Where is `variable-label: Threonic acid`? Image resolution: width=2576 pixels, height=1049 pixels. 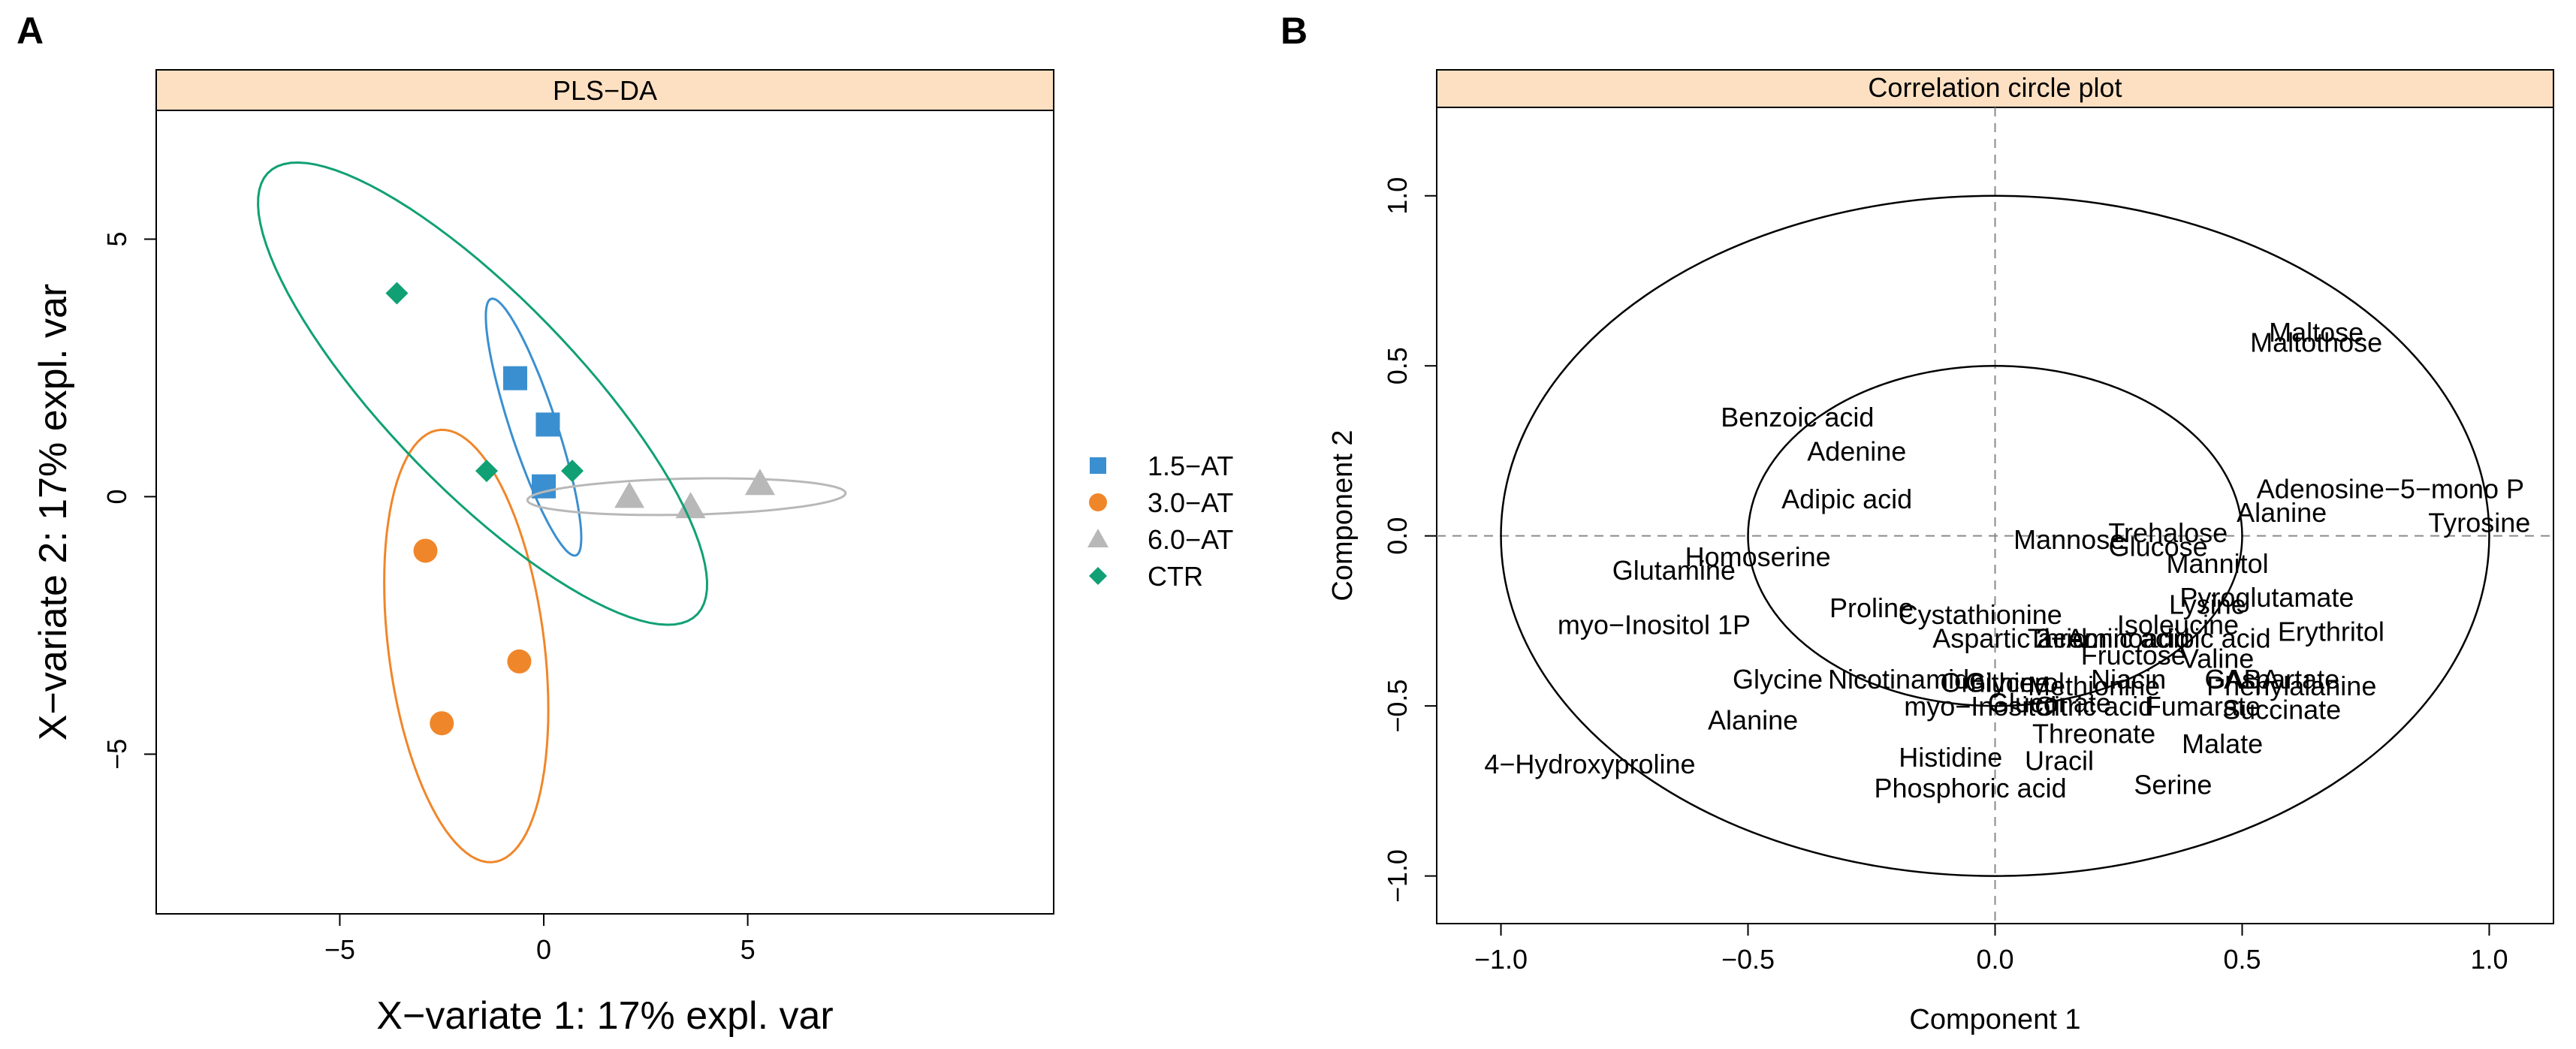 variable-label: Threonic acid is located at coordinates (2109, 638).